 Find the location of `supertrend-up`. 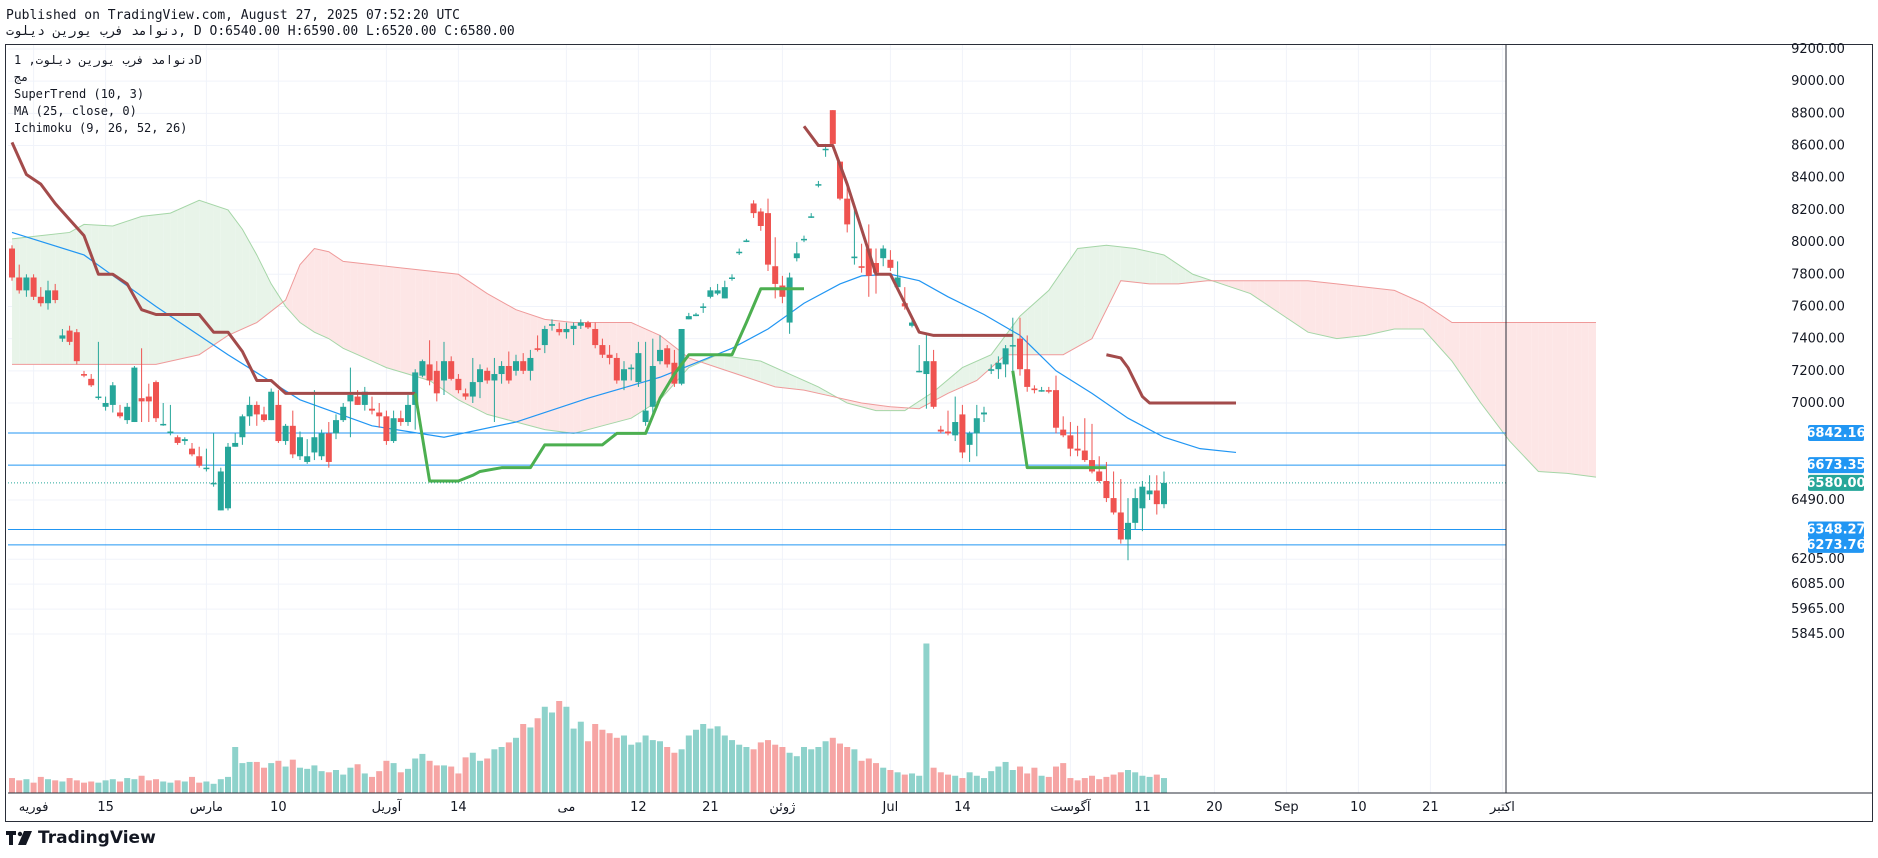

supertrend-up is located at coordinates (1059, 420).